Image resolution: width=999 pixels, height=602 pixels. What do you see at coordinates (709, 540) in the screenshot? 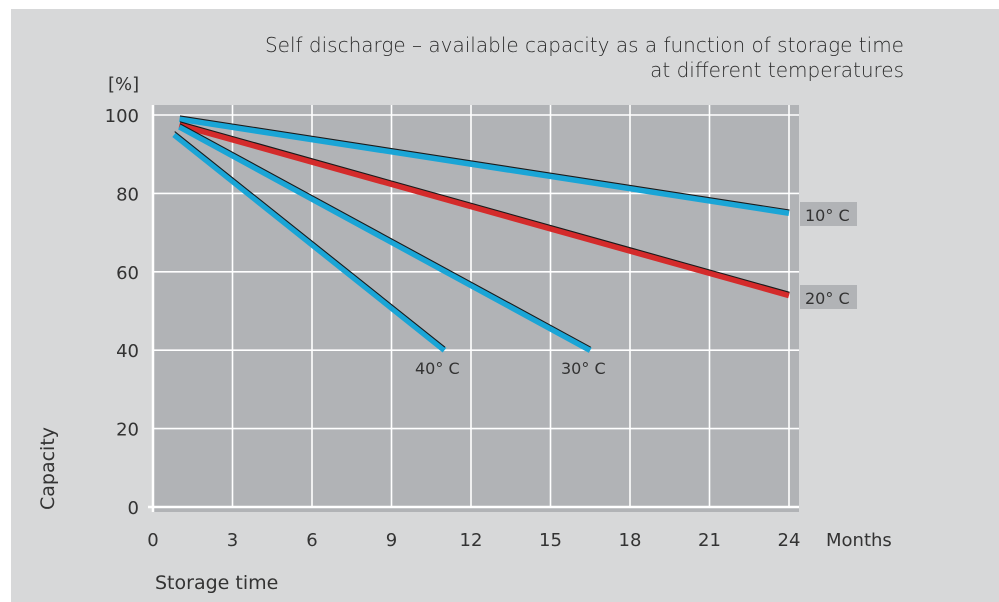
I see `x-tick-label: 21` at bounding box center [709, 540].